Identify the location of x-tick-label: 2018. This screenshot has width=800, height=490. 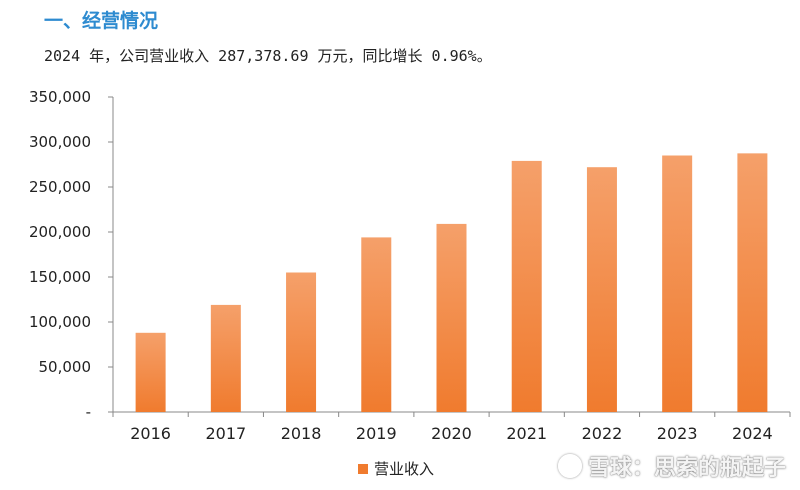
(301, 433).